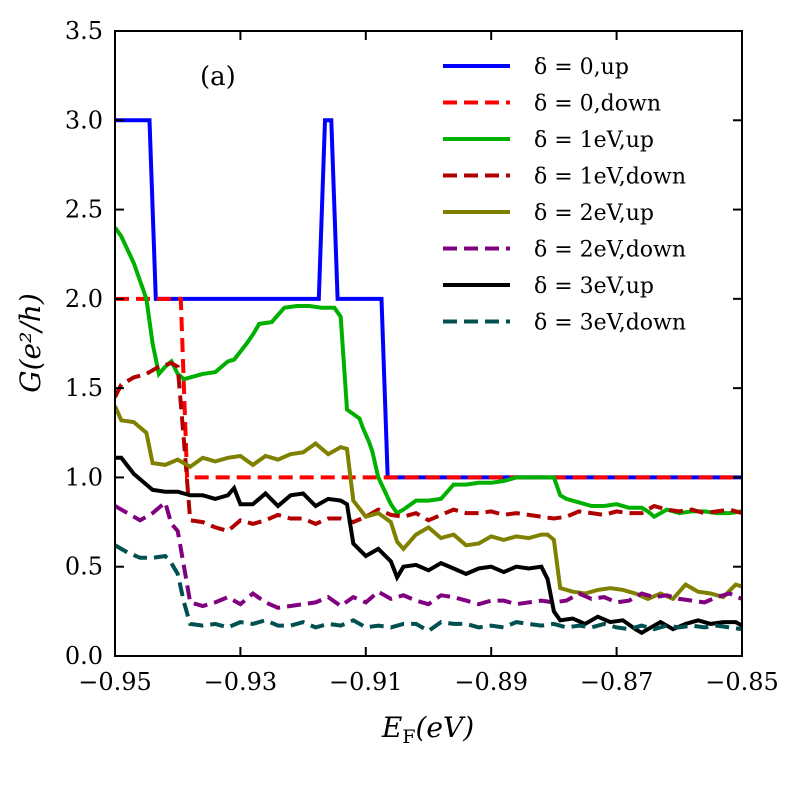  Describe the element at coordinates (594, 213) in the screenshot. I see `legend-label-4: δ = 2eV,up` at that location.